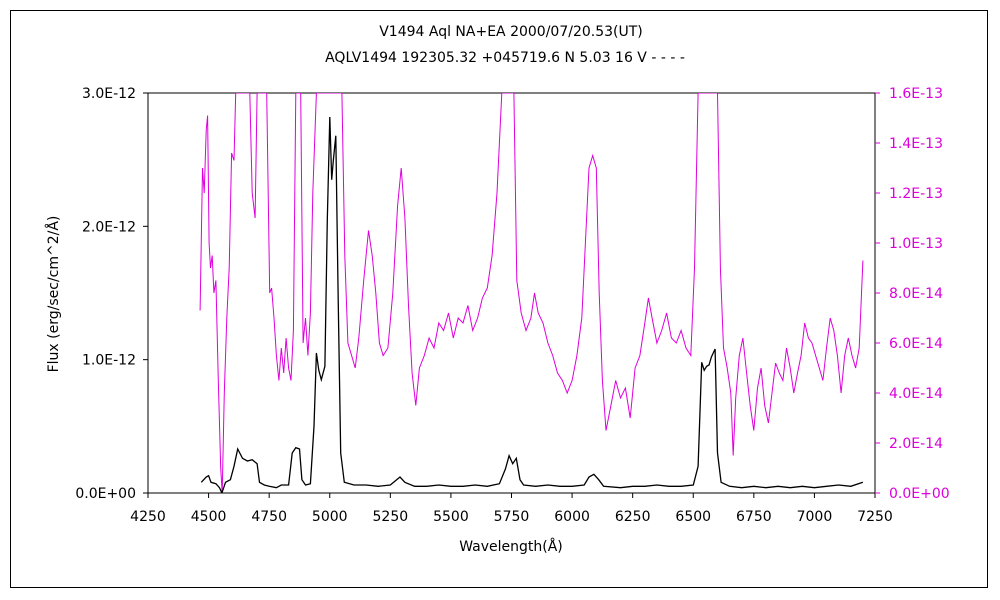 The width and height of the screenshot is (1000, 600). What do you see at coordinates (916, 294) in the screenshot?
I see `y2-tick-label: 8.0E-14` at bounding box center [916, 294].